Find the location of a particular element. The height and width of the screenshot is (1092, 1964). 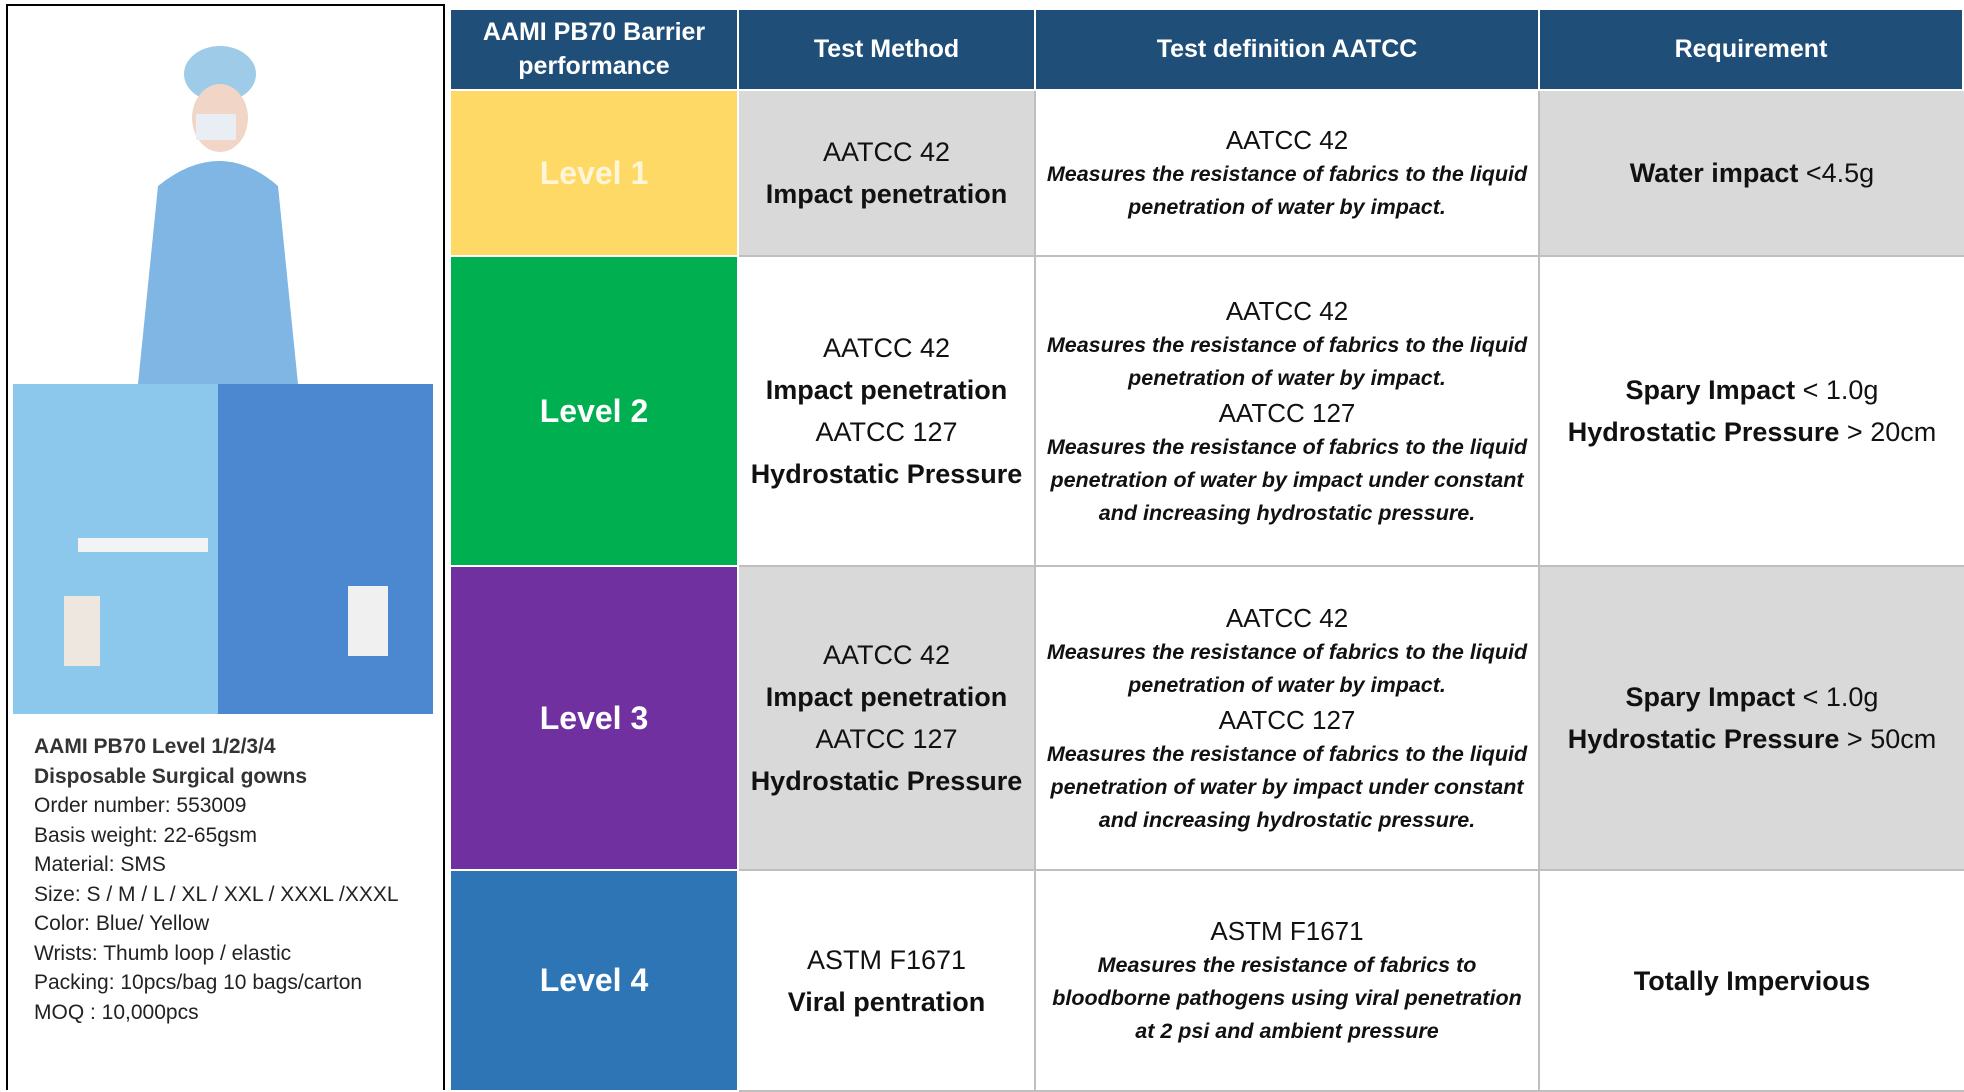

level-cell: Level 3 is located at coordinates (595, 719).